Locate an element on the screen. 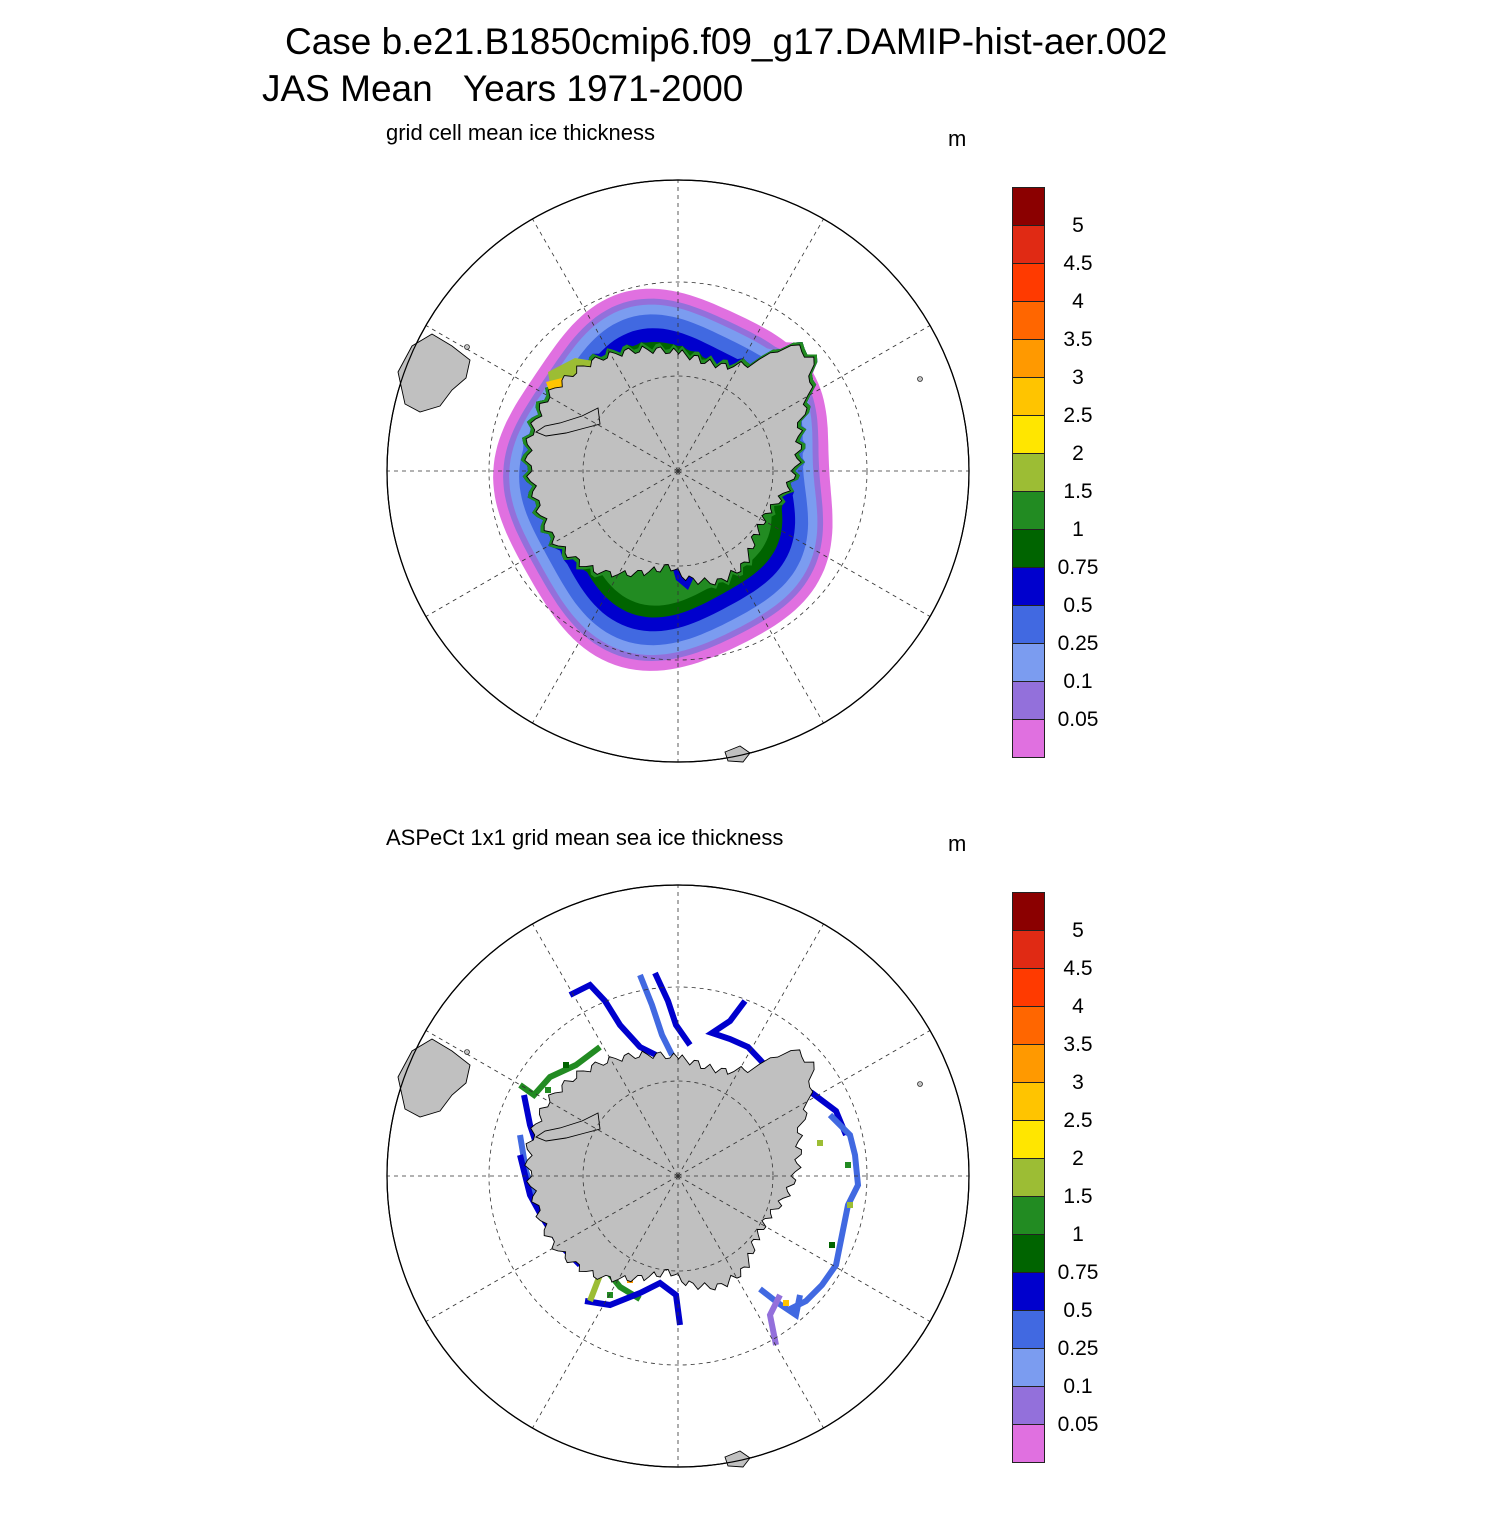 The image size is (1500, 1525). panel2-colorbar: 5 4.5 4 3.5 3 2.5 2 1.5 1 0.75 0.5 0.25 0.1 0.05 is located at coordinates (1055, 1177).